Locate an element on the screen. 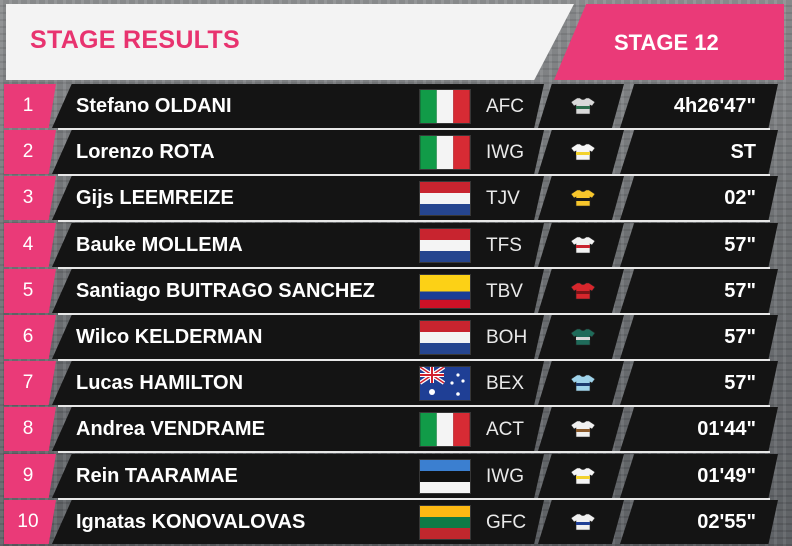 The image size is (792, 546). time-gap: 02" is located at coordinates (740, 198).